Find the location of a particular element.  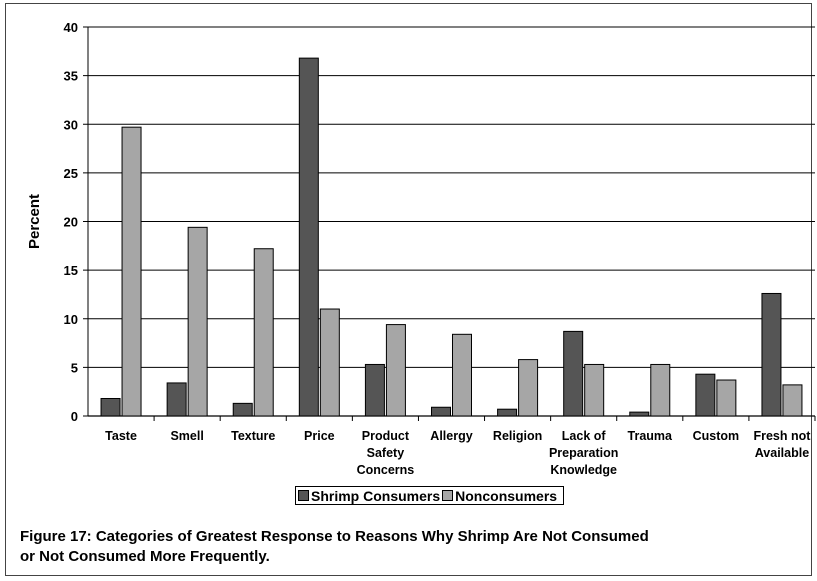

x-tick-label-8: Trauma is located at coordinates (651, 436).